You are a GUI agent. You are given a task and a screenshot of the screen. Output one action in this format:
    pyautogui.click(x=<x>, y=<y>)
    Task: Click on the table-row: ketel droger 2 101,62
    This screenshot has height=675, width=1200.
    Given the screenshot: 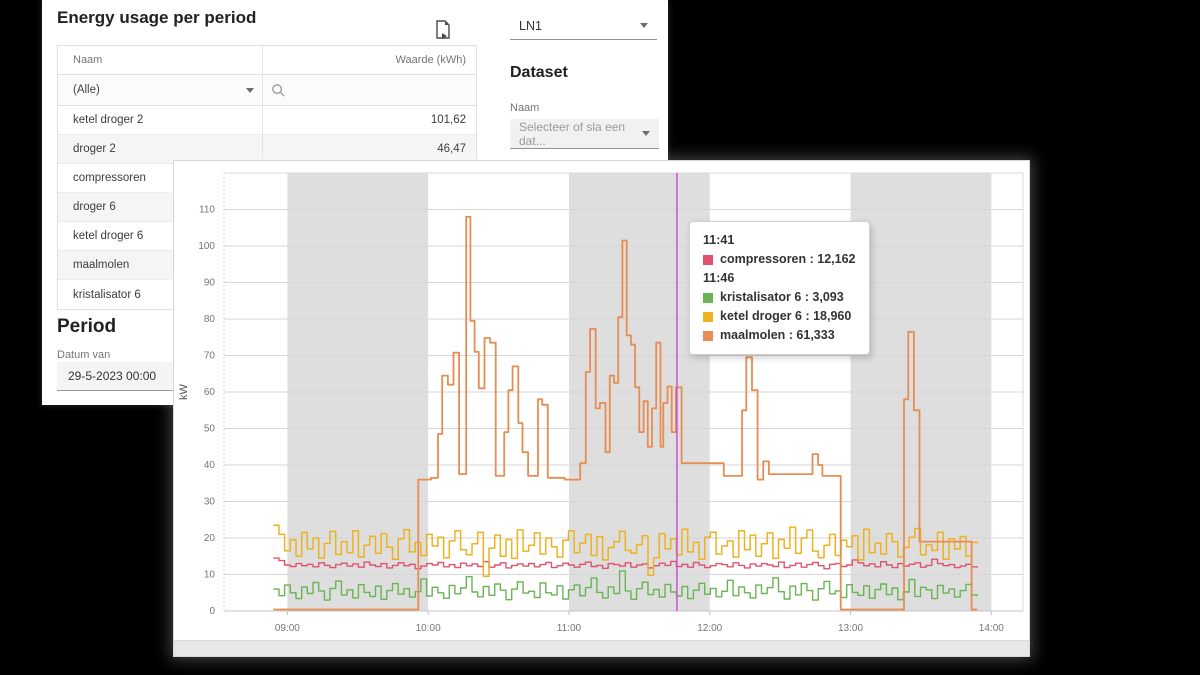 What is the action you would take?
    pyautogui.click(x=267, y=120)
    